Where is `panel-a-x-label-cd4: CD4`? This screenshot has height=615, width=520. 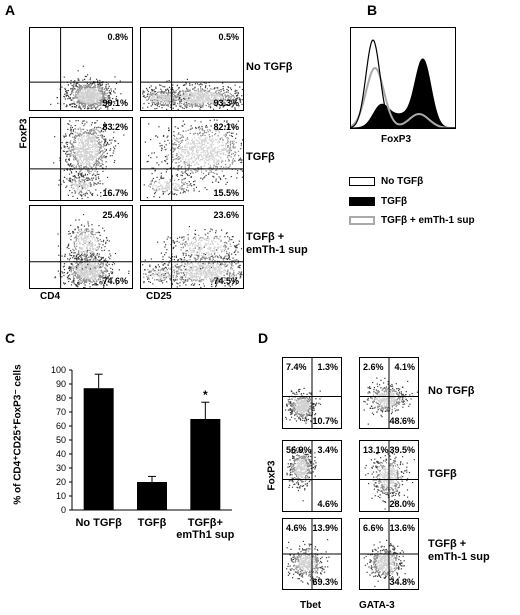 panel-a-x-label-cd4: CD4 is located at coordinates (50, 296).